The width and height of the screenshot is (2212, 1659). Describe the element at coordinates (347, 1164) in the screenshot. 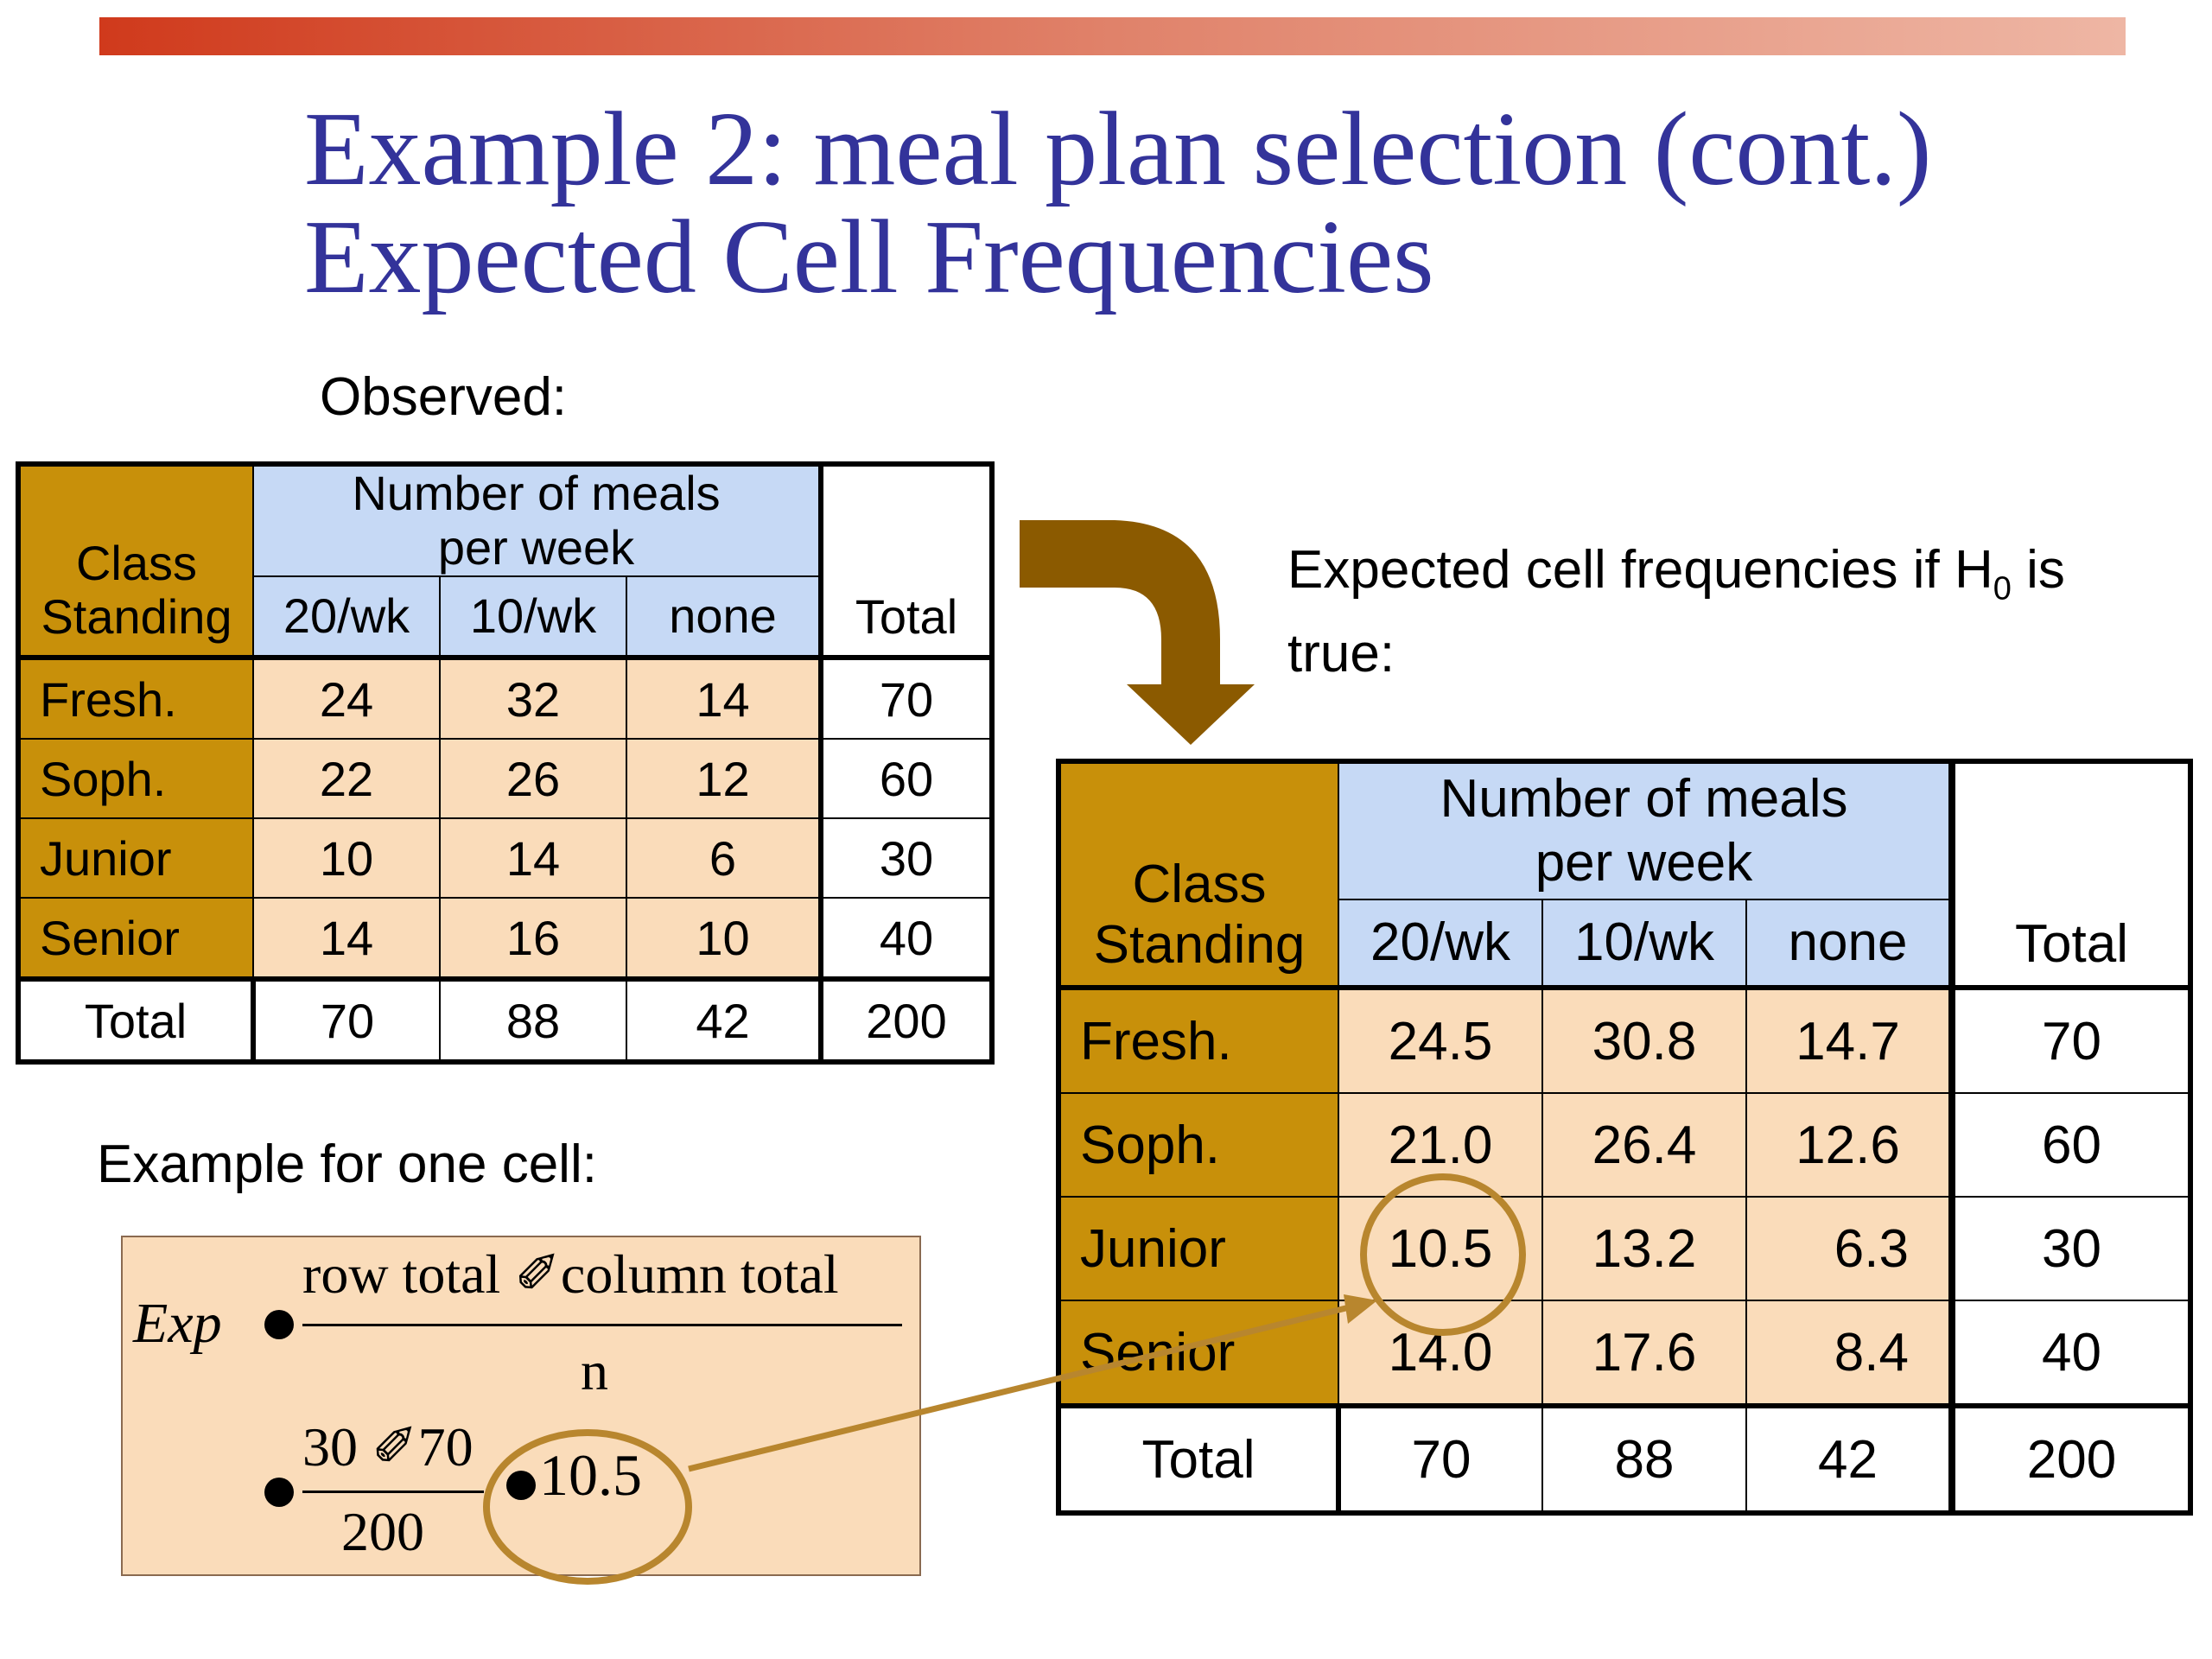

I see `example-label: Example for one cell:` at that location.